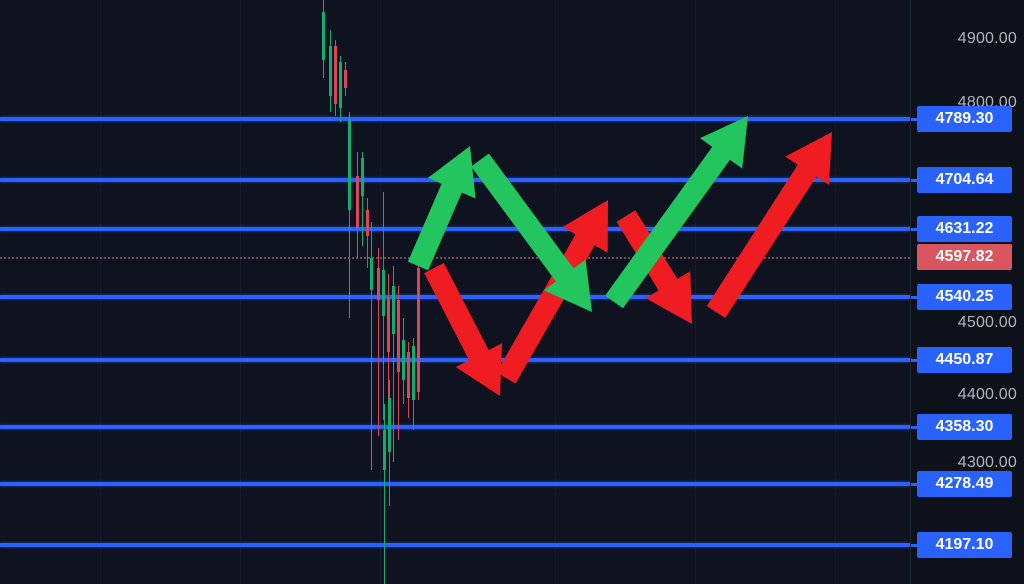 Image resolution: width=1024 pixels, height=584 pixels. What do you see at coordinates (455, 427) in the screenshot?
I see `level-line-4358.30` at bounding box center [455, 427].